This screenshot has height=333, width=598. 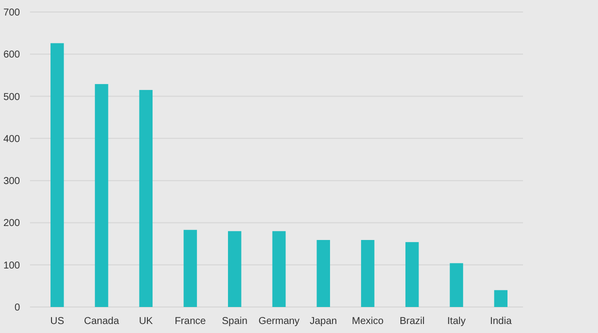 I want to click on x-tick-label: Japan, so click(x=323, y=321).